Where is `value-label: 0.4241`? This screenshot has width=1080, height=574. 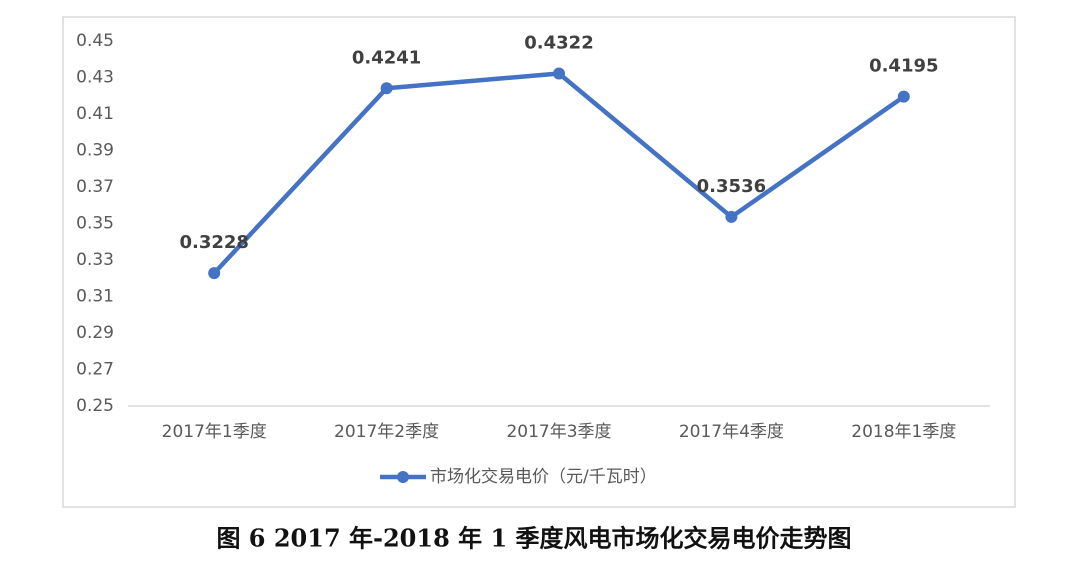
value-label: 0.4241 is located at coordinates (386, 57).